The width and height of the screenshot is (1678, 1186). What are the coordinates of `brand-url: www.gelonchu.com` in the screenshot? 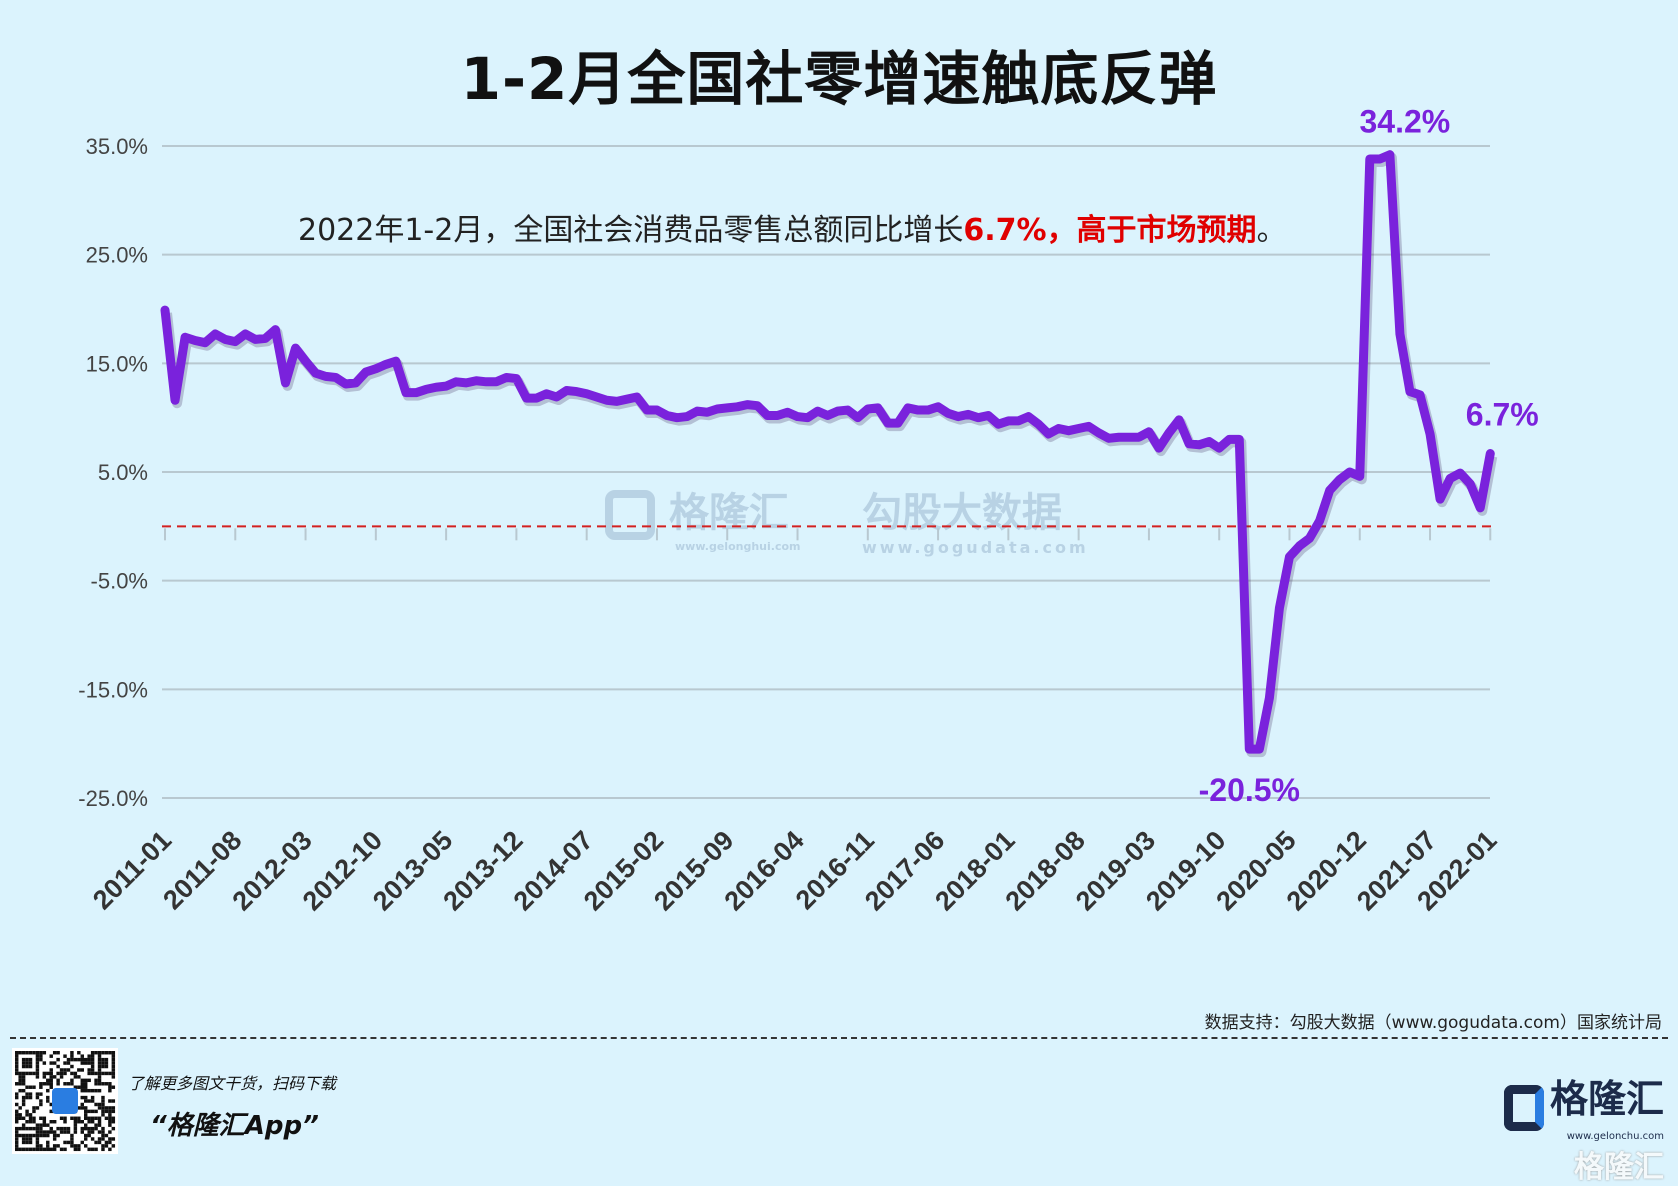 It's located at (1584, 1136).